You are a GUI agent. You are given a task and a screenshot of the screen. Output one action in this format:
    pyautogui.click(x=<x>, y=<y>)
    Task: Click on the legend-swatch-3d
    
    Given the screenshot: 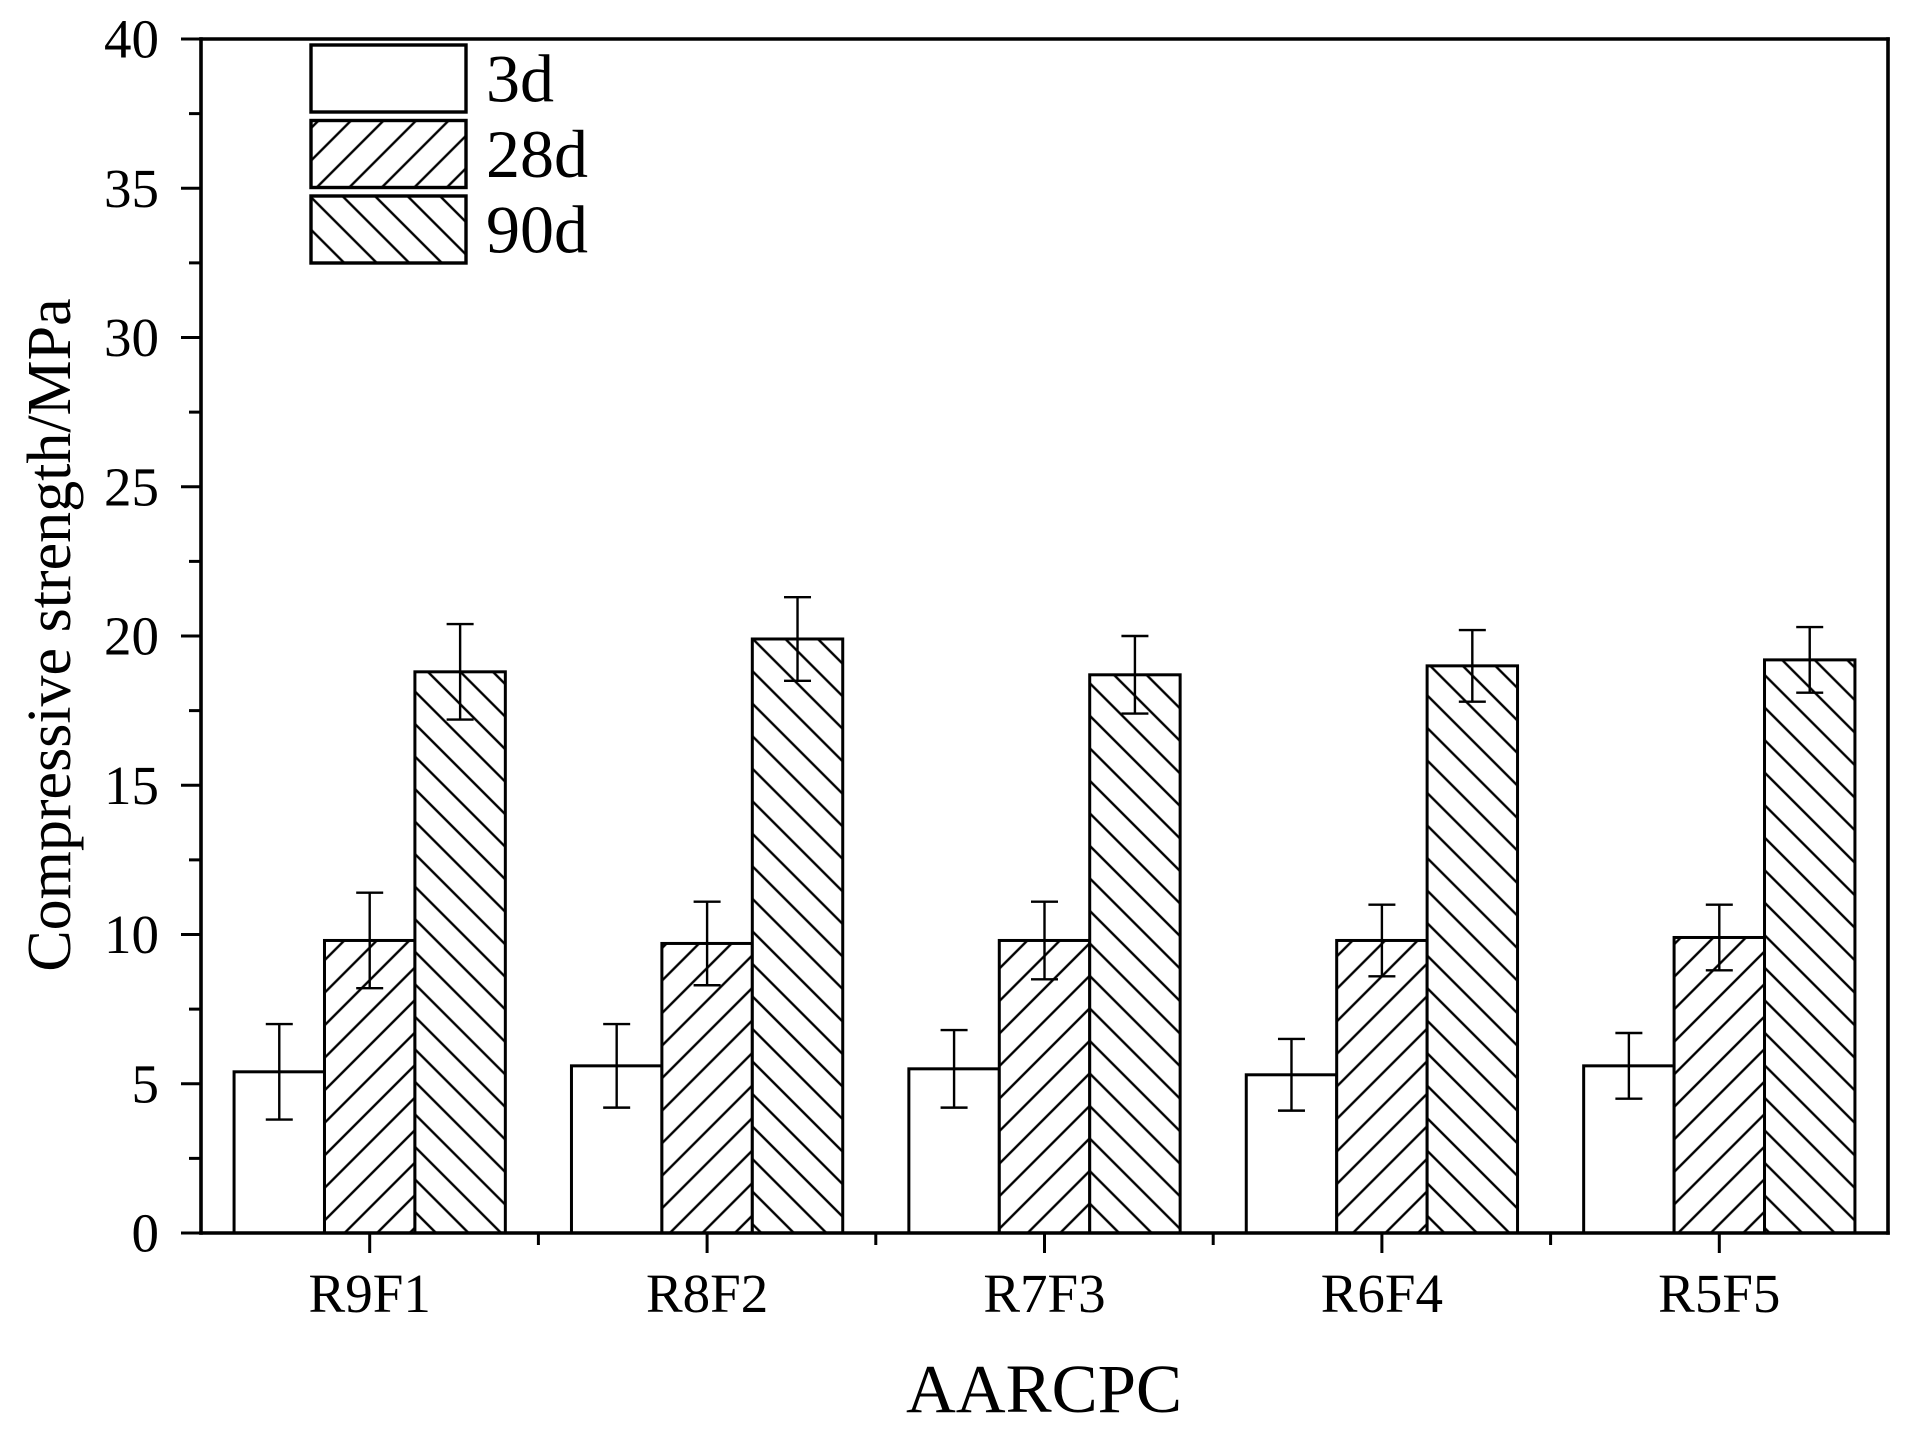 What is the action you would take?
    pyautogui.click(x=388, y=78)
    